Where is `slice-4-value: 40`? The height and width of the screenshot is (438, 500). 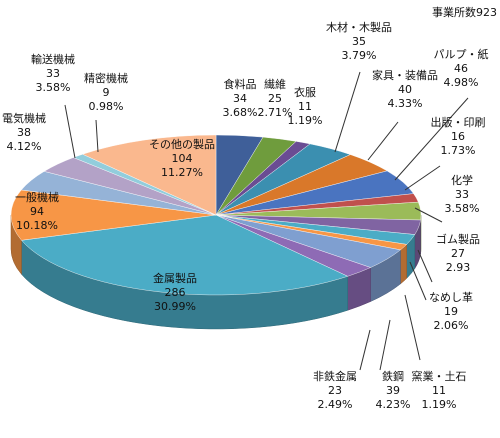 slice-4-value: 40 is located at coordinates (405, 89).